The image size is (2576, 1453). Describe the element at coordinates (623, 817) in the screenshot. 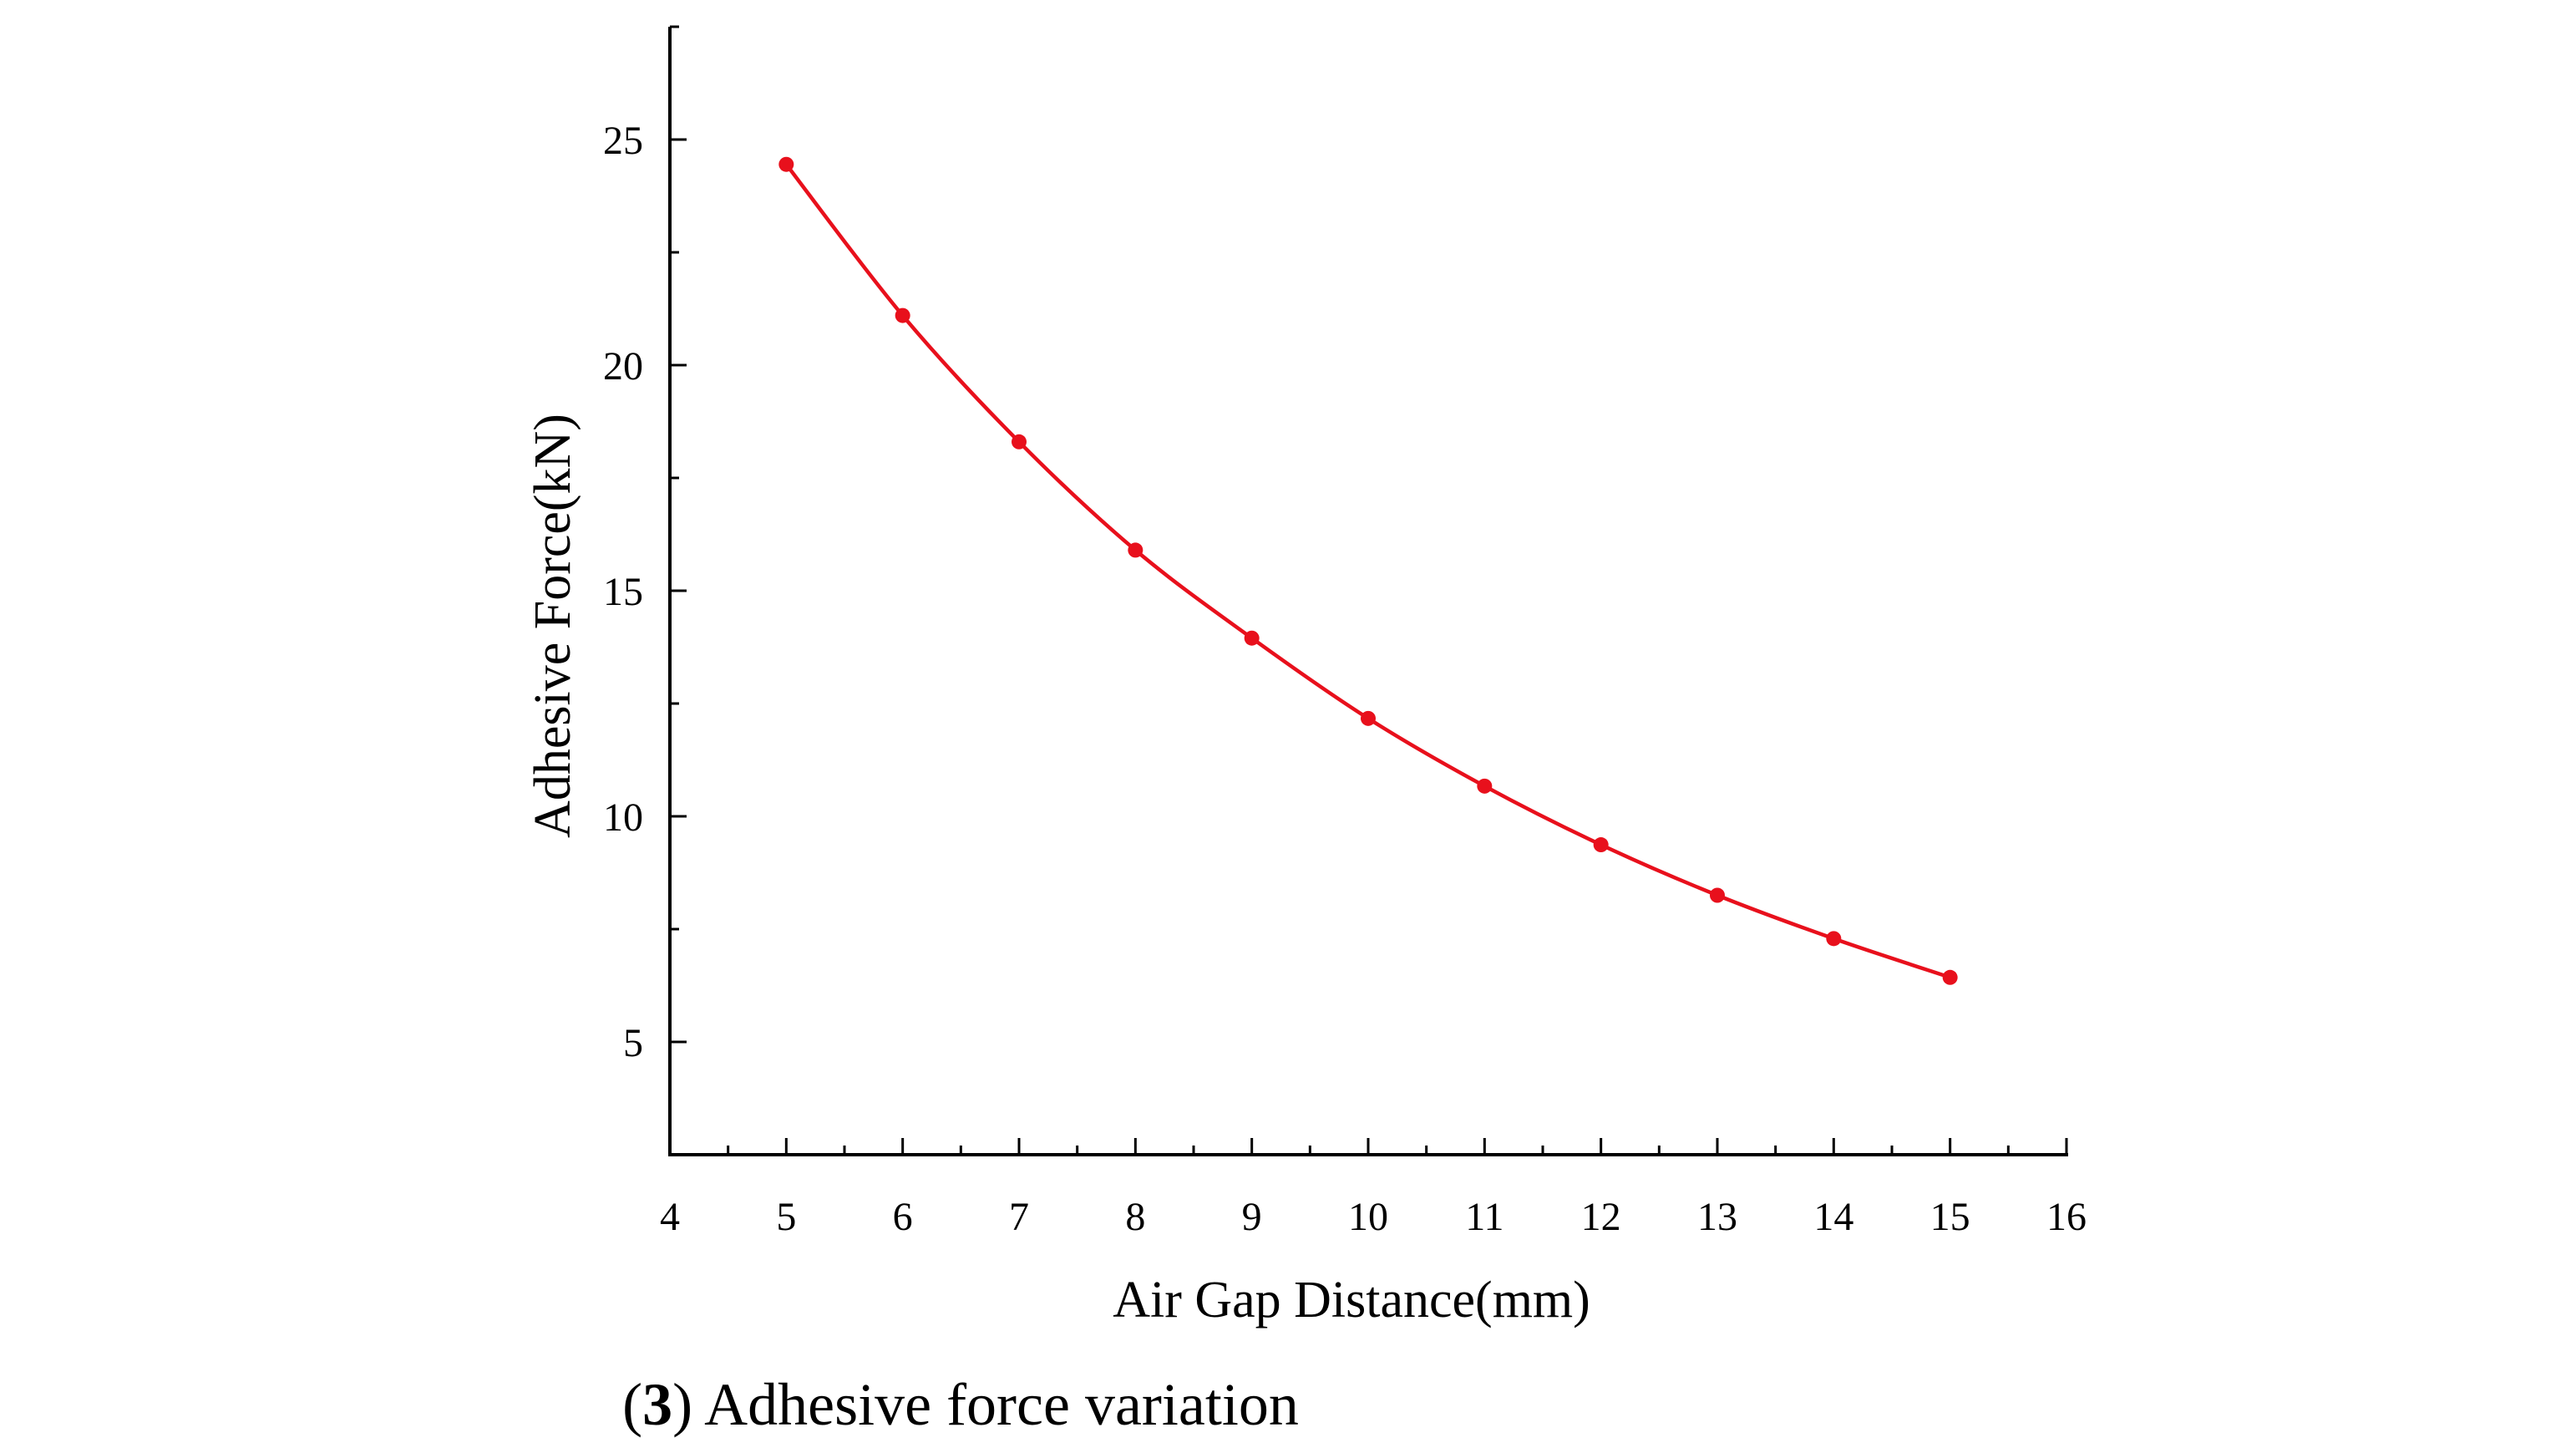

I see `y-tick-label: 10` at that location.